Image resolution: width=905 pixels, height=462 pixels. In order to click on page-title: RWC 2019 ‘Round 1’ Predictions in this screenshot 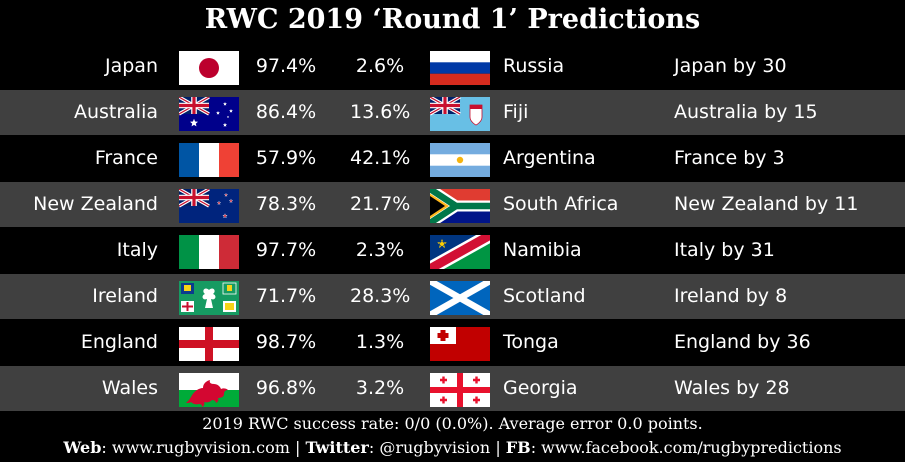, I will do `click(452, 19)`.